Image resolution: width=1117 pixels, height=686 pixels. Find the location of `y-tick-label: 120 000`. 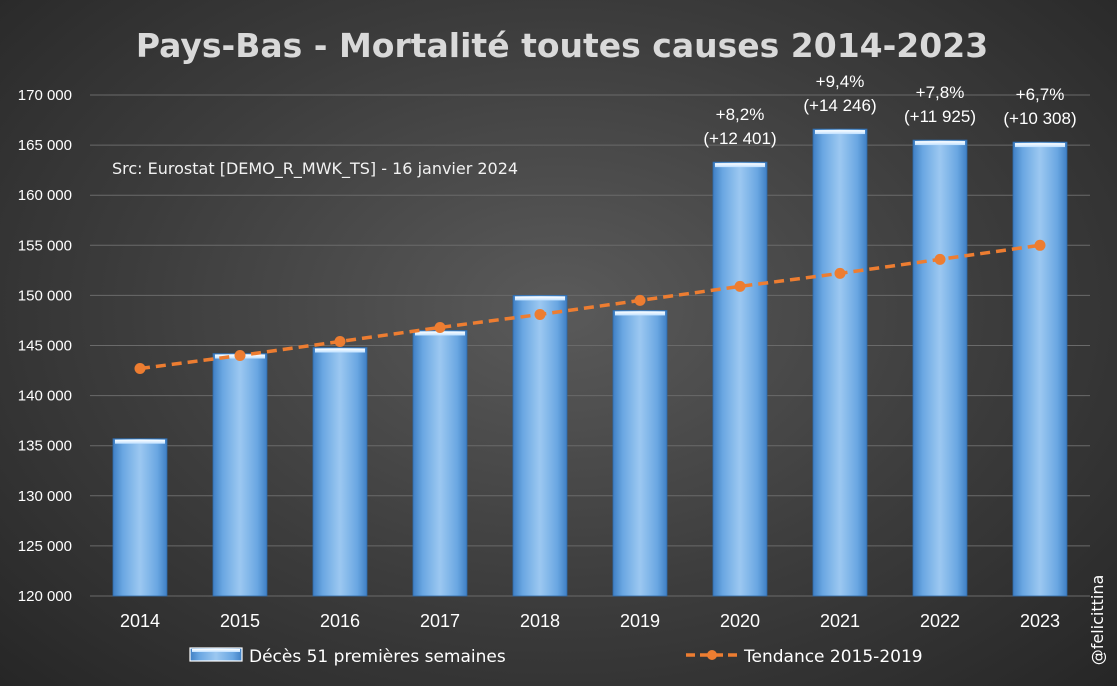

y-tick-label: 120 000 is located at coordinates (45, 596).